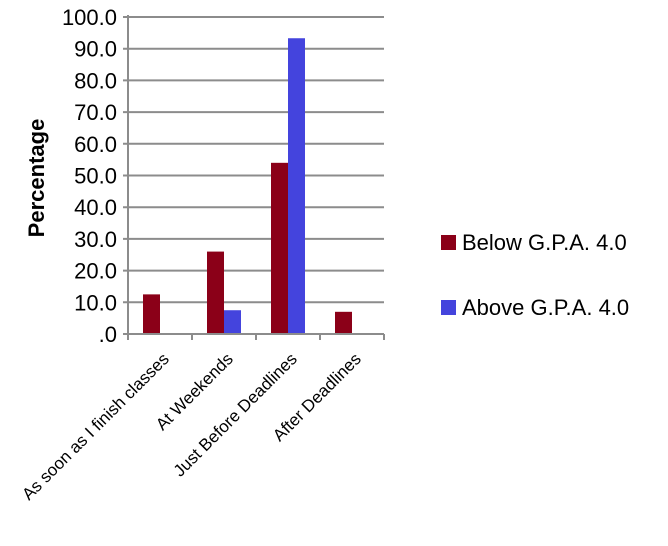 Image resolution: width=668 pixels, height=546 pixels. Describe the element at coordinates (545, 307) in the screenshot. I see `legend-label: Above G.P.A. 4.0` at that location.